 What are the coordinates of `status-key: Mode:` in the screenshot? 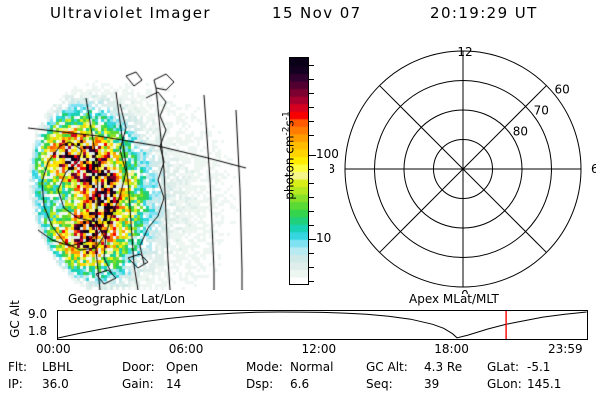 It's located at (264, 367).